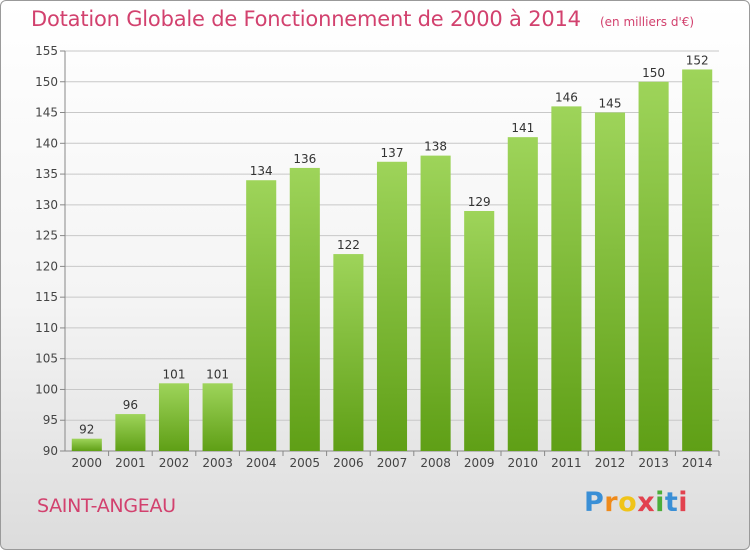  I want to click on y-tick-label: 105, so click(46, 359).